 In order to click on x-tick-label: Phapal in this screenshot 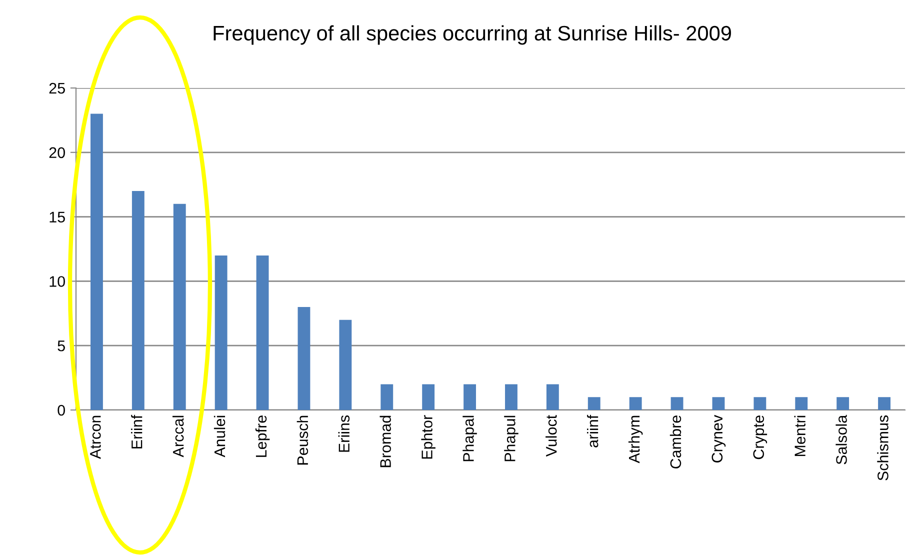, I will do `click(469, 439)`.